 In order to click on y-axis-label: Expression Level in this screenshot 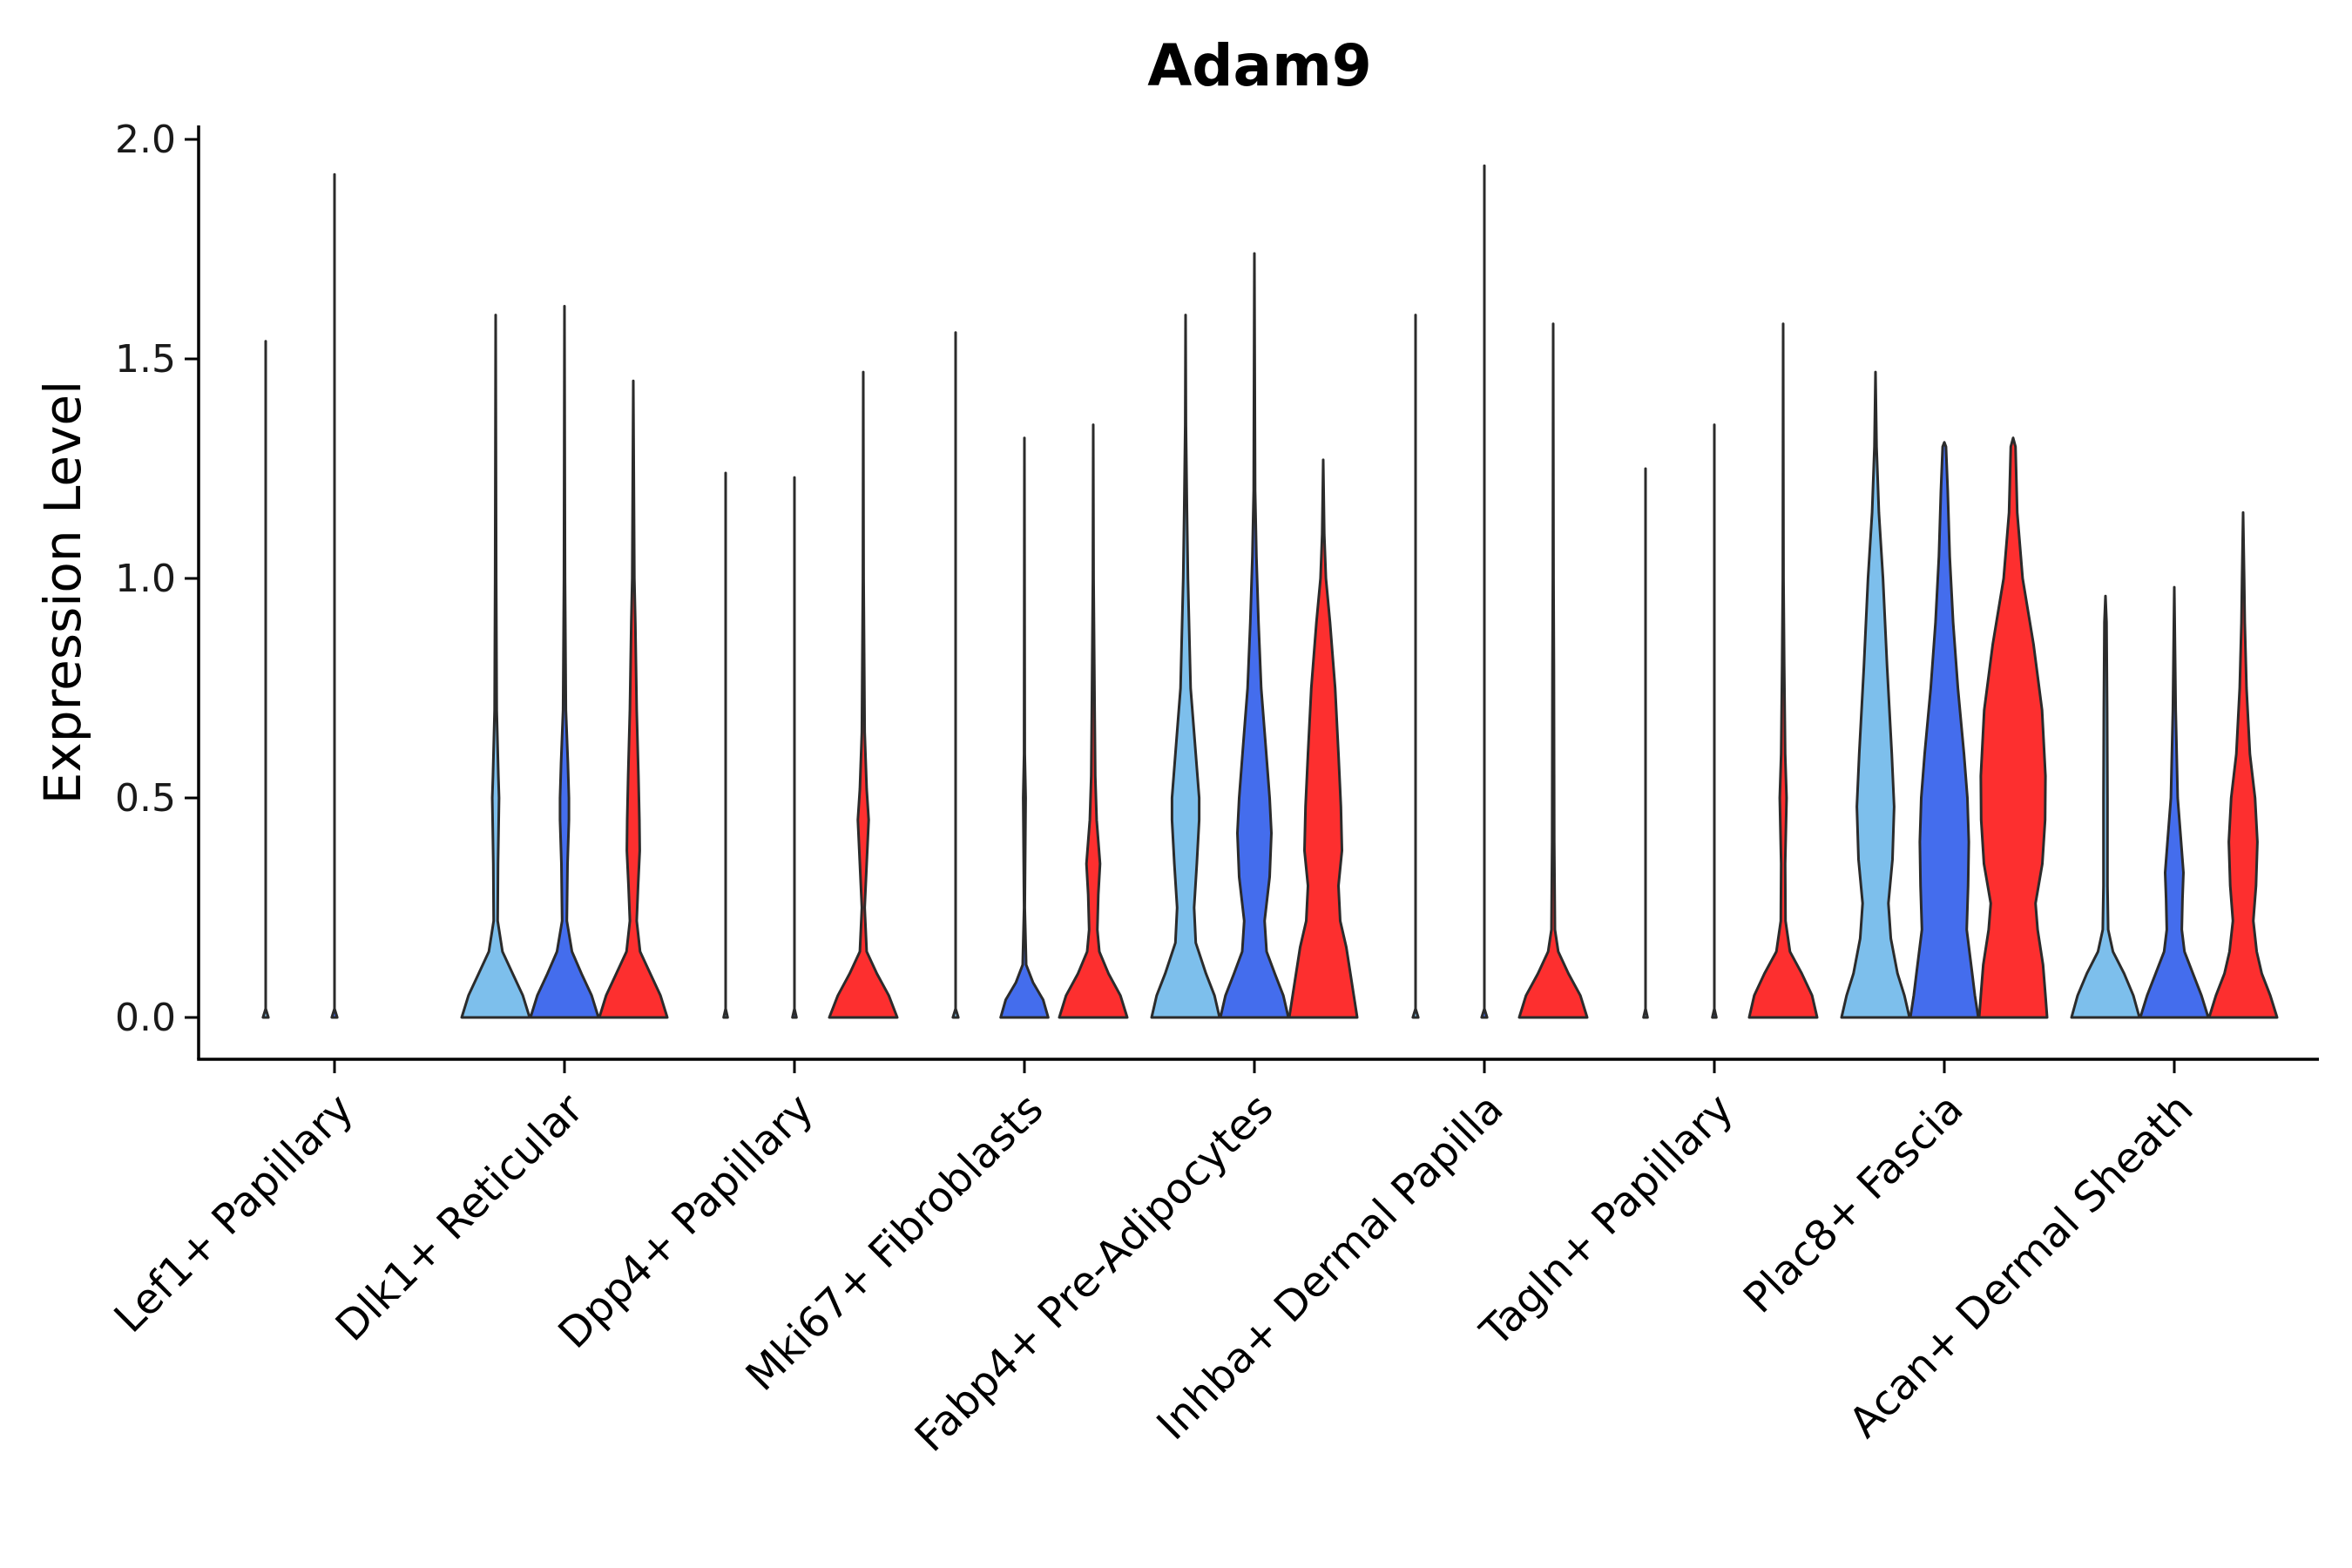, I will do `click(62, 592)`.